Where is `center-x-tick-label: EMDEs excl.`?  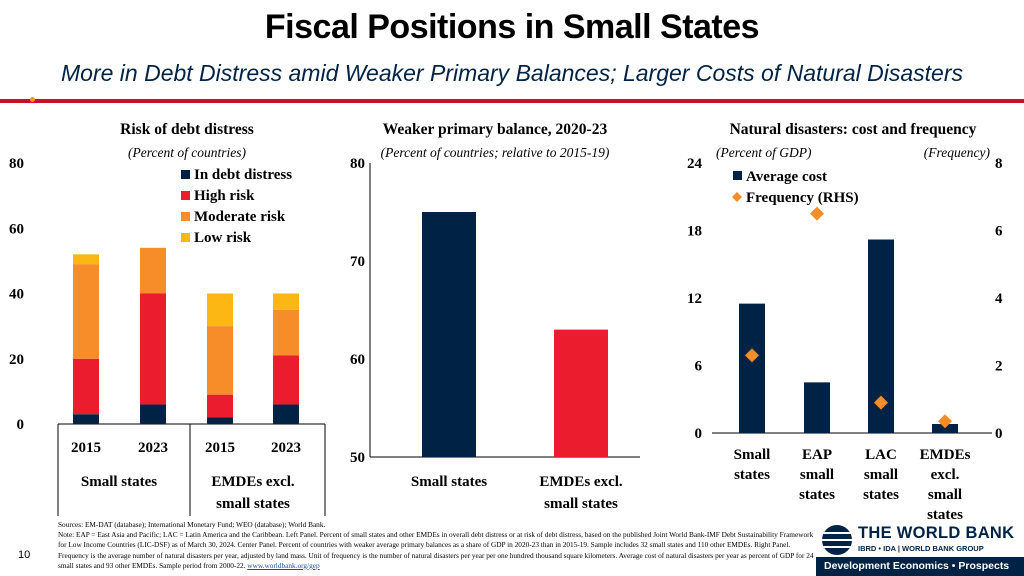 center-x-tick-label: EMDEs excl. is located at coordinates (581, 482).